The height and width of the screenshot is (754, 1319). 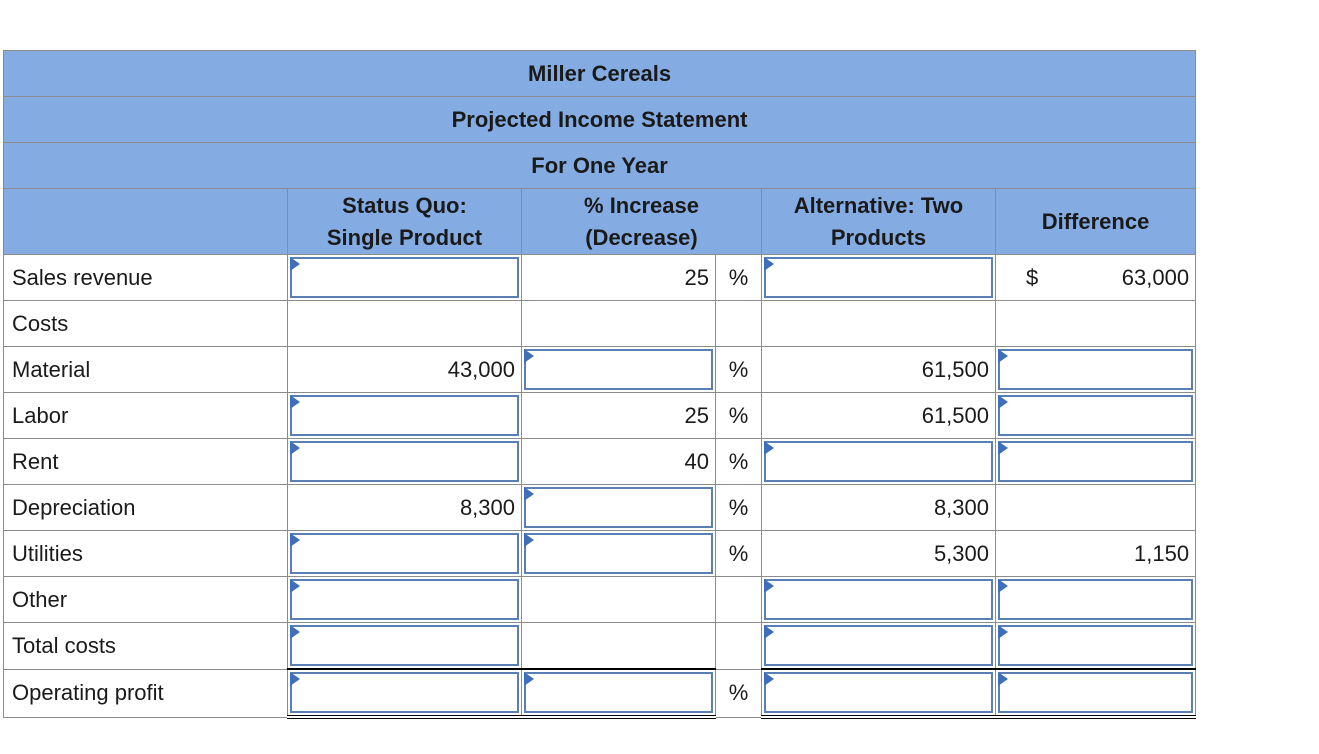 What do you see at coordinates (878, 205) in the screenshot?
I see `column-header-text: Alternative: Two` at bounding box center [878, 205].